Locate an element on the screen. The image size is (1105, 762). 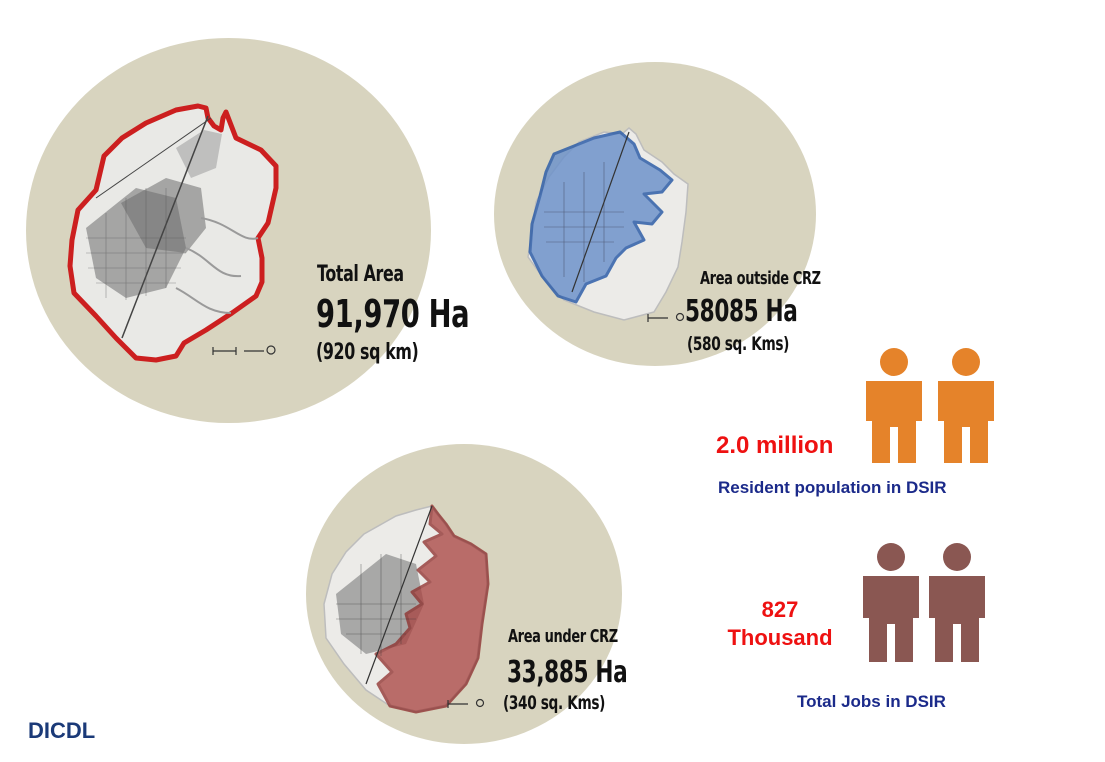
total-area-map is located at coordinates (173, 233).